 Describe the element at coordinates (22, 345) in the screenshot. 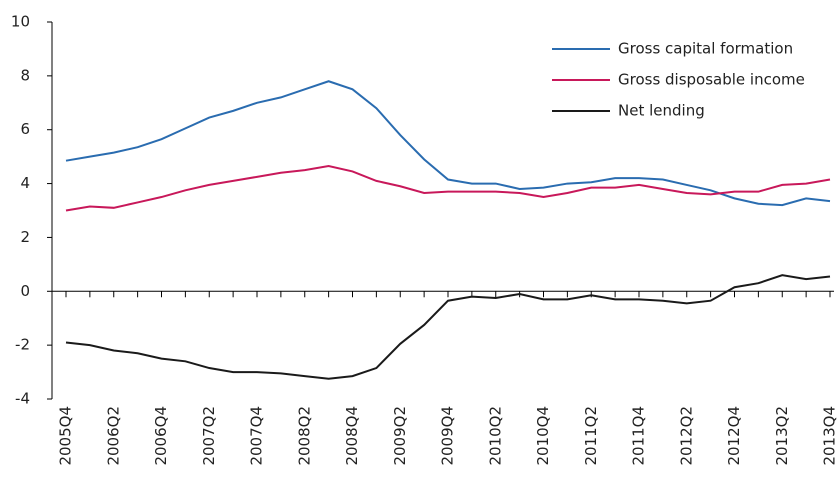

I see `y-tick-label: -2` at that location.